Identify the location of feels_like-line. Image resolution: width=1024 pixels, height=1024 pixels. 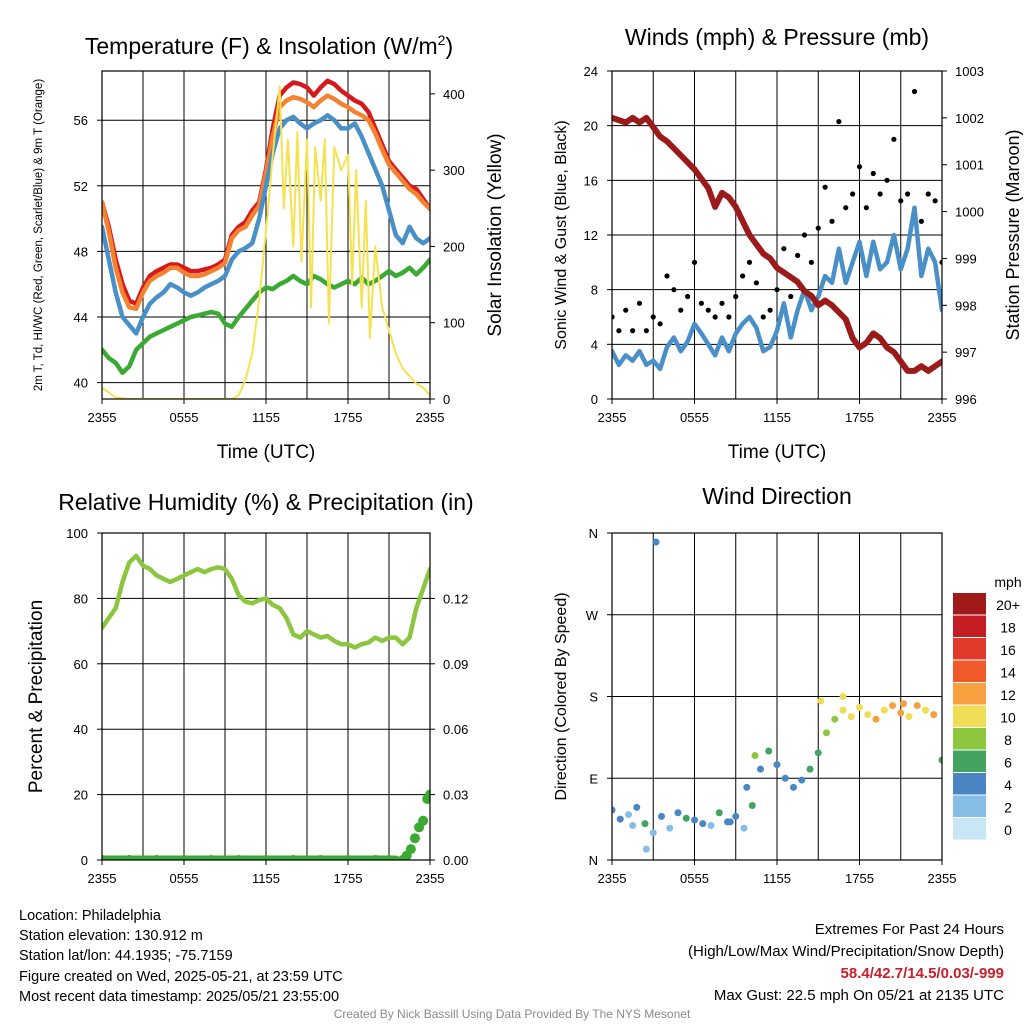
(266, 224).